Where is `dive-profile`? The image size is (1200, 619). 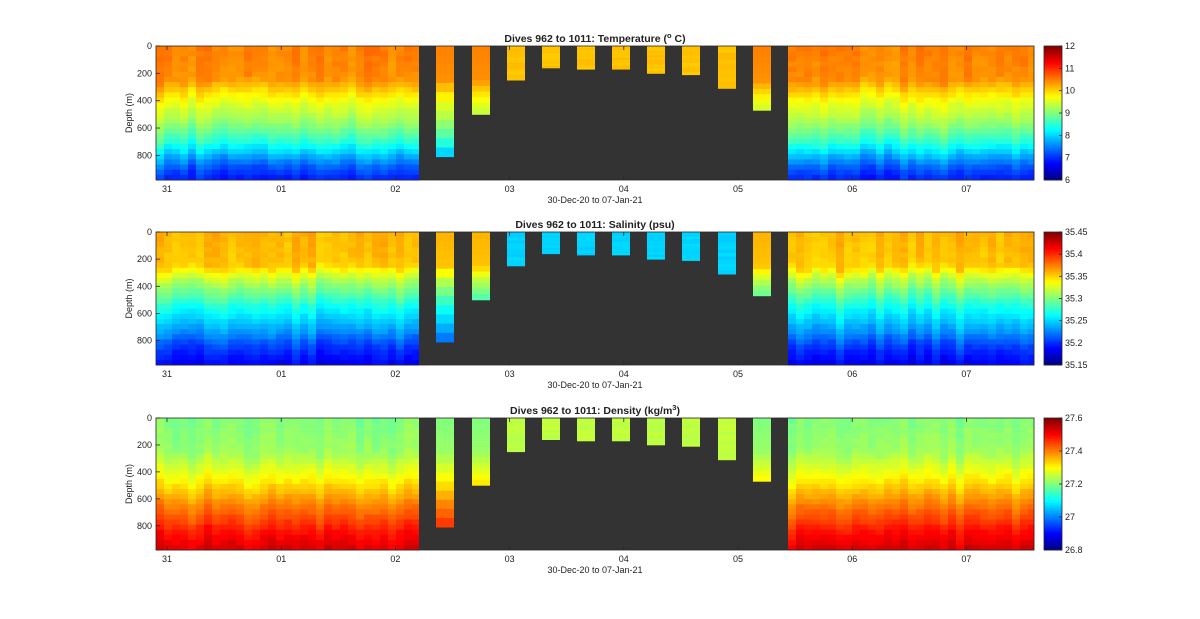
dive-profile is located at coordinates (621, 58).